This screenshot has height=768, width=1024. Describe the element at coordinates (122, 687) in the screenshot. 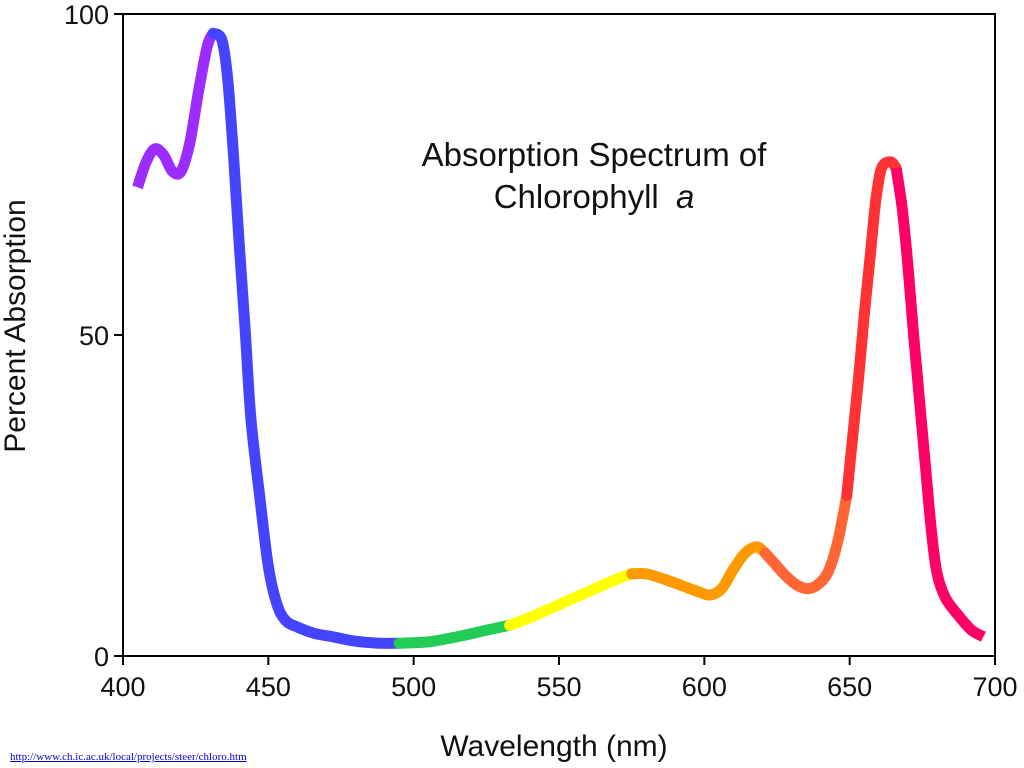

I see `x-tick-label: 400` at that location.